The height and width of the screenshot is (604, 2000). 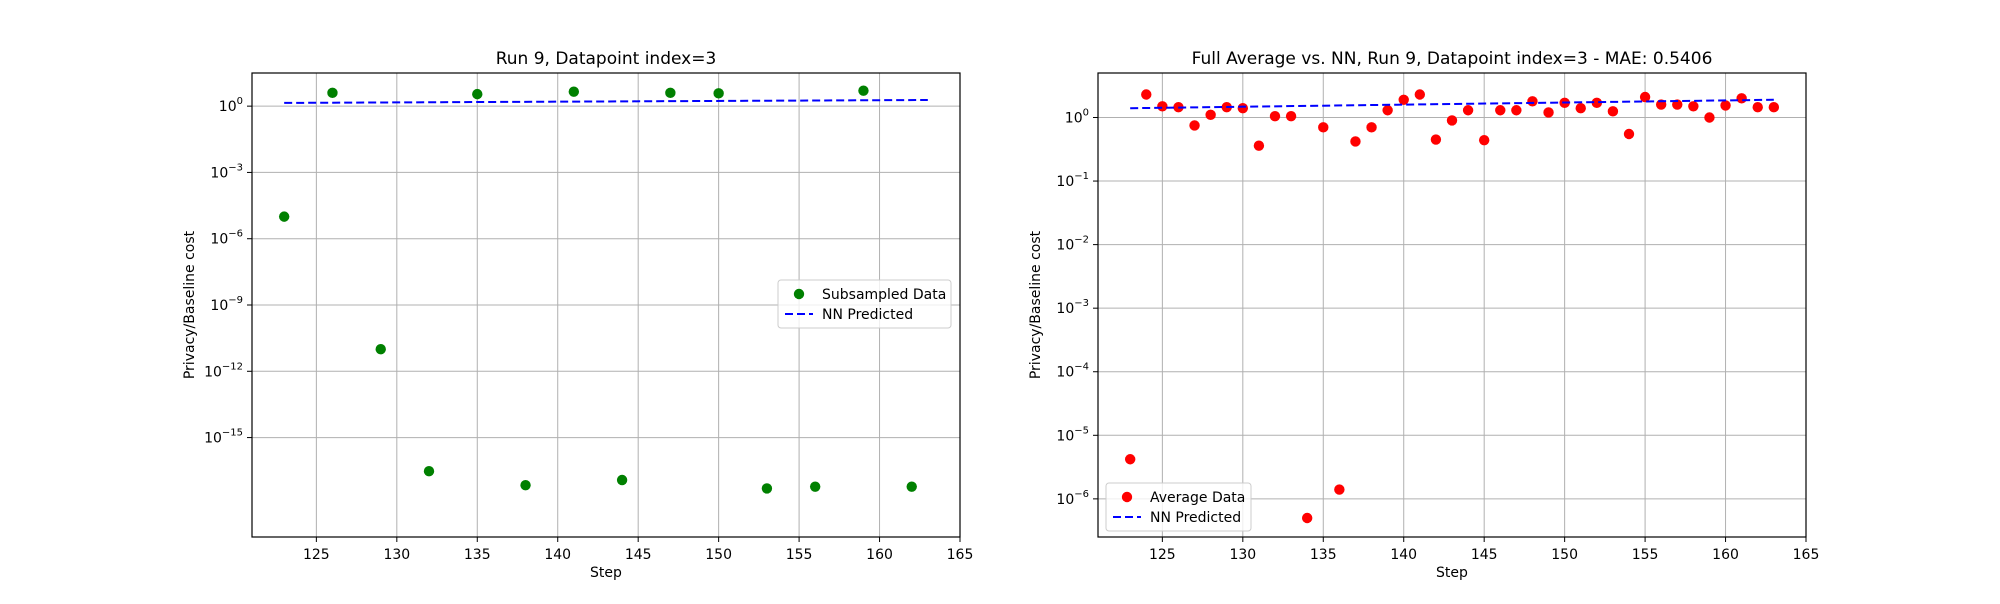 I want to click on y-tick-exponent: −5, so click(x=1081, y=430).